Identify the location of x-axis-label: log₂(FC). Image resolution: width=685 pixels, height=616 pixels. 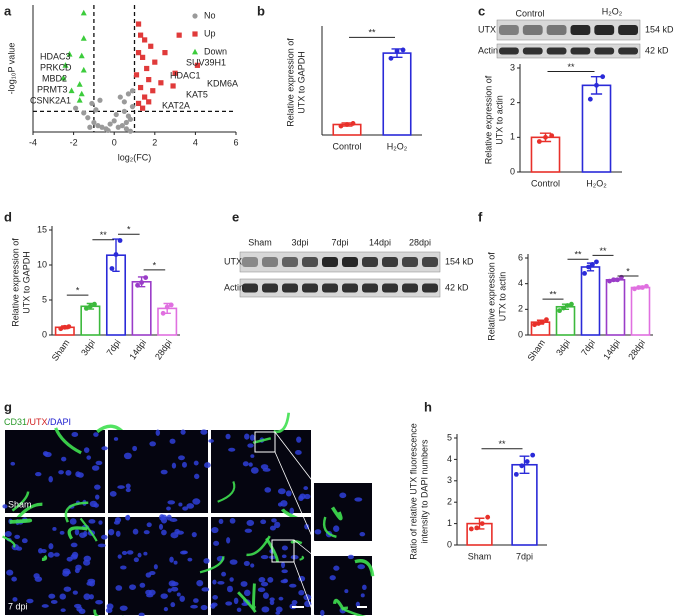
(135, 157).